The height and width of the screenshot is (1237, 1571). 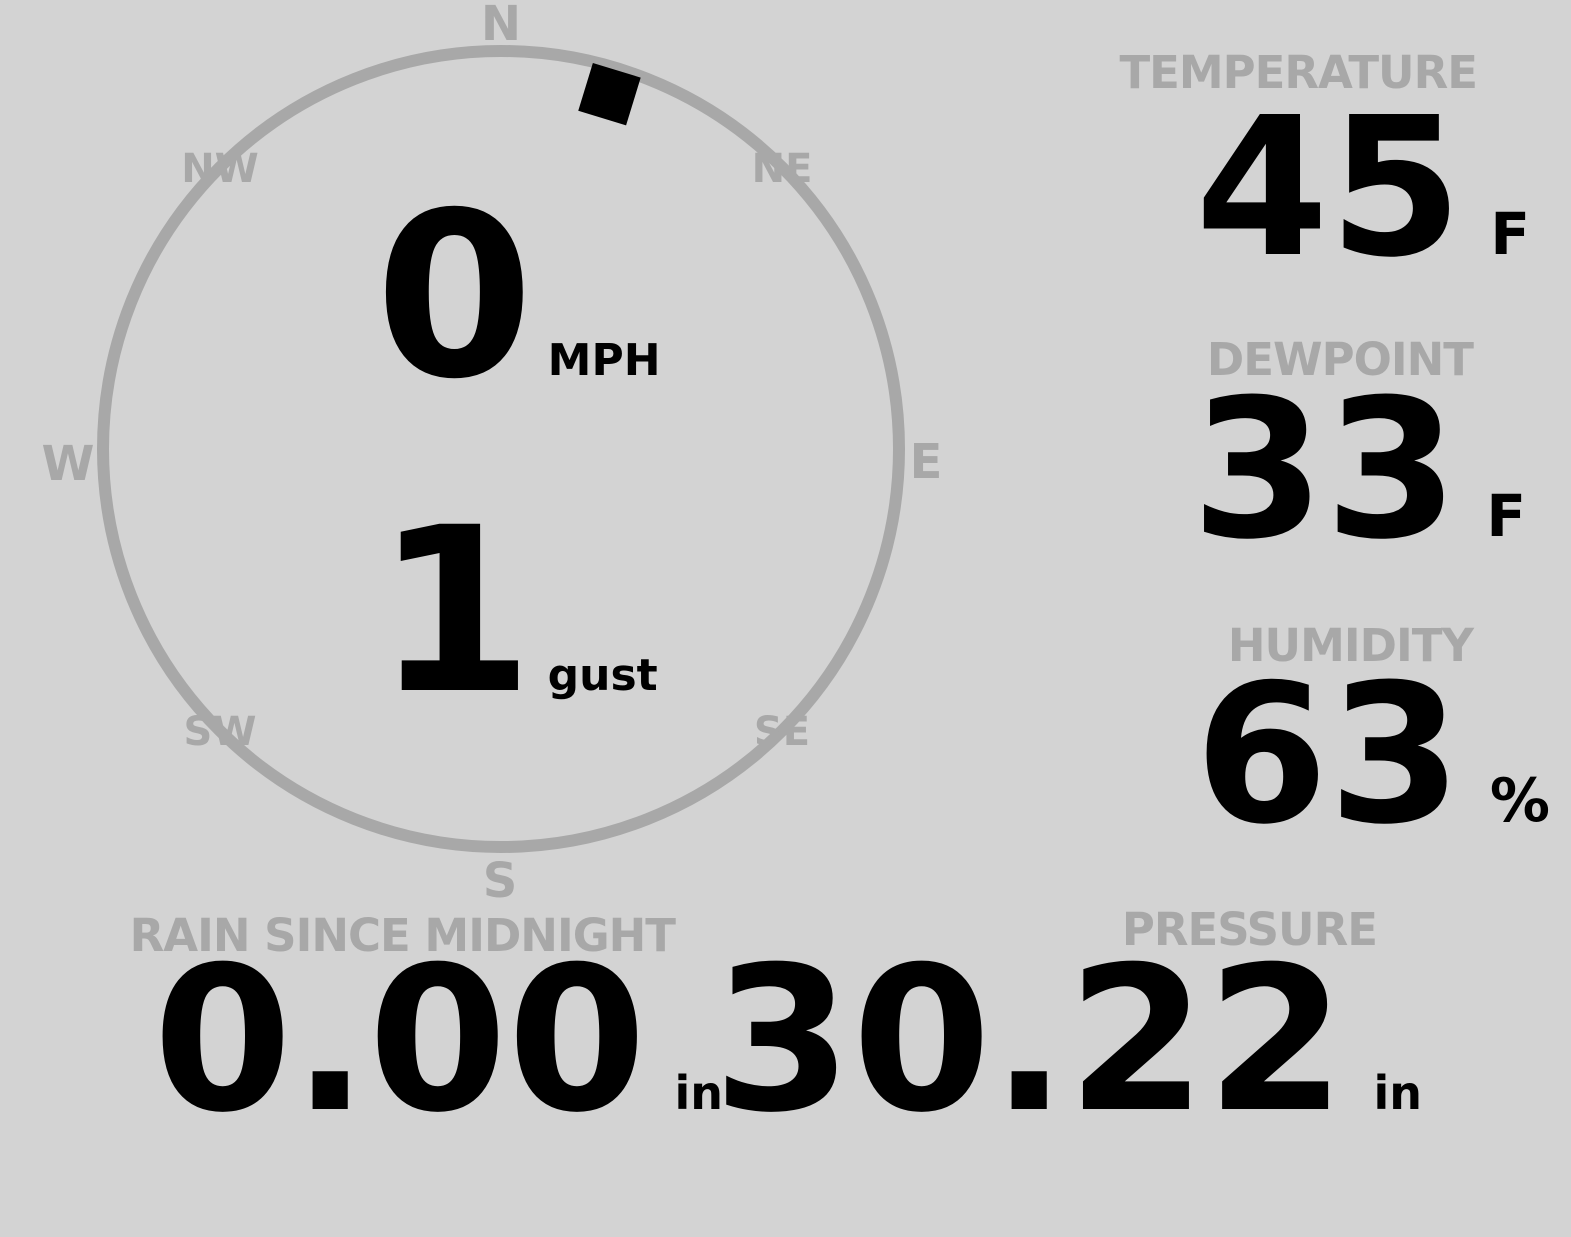 I want to click on wind-gust-value: 1, so click(x=454, y=611).